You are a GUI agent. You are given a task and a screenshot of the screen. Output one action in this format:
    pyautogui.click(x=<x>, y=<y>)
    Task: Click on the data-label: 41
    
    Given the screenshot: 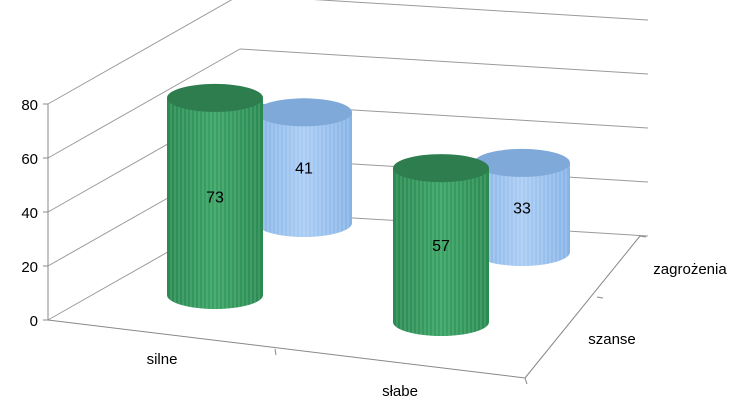 What is the action you would take?
    pyautogui.click(x=304, y=169)
    